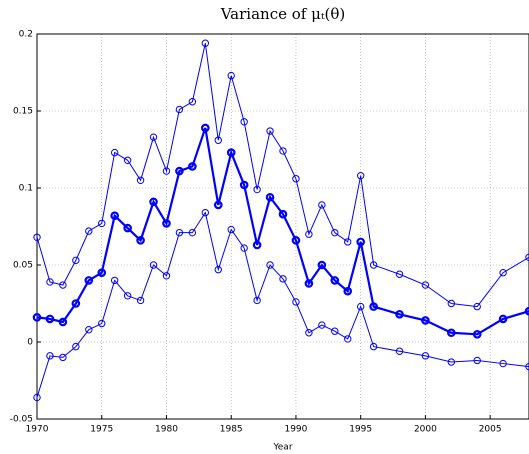 This screenshot has width=529, height=454. I want to click on y-tick-label: -0.05, so click(21, 420).